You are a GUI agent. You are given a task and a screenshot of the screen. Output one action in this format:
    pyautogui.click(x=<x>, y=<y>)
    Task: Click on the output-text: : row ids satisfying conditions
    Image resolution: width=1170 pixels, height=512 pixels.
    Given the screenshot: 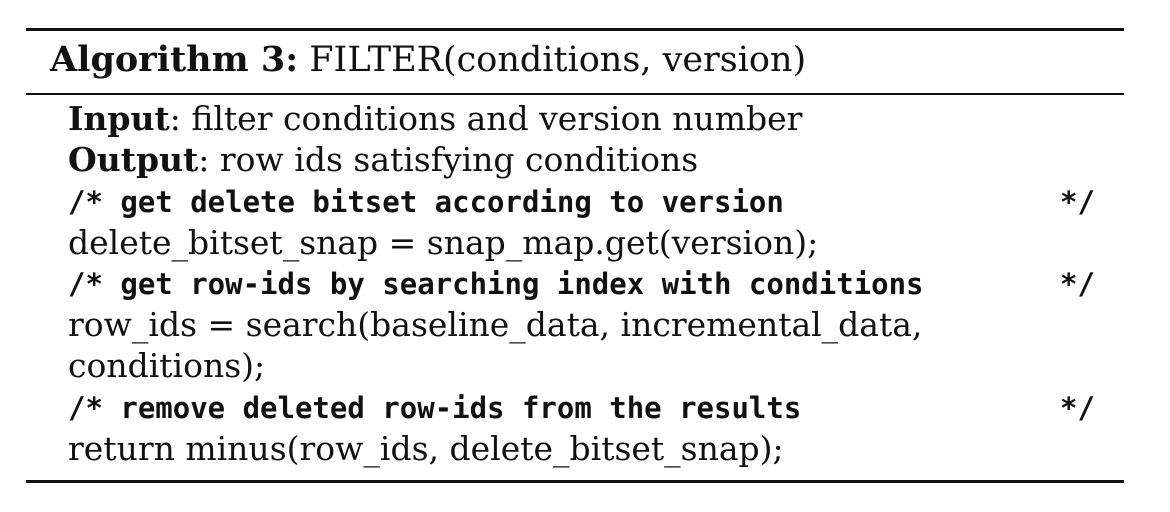 What is the action you would take?
    pyautogui.click(x=448, y=159)
    